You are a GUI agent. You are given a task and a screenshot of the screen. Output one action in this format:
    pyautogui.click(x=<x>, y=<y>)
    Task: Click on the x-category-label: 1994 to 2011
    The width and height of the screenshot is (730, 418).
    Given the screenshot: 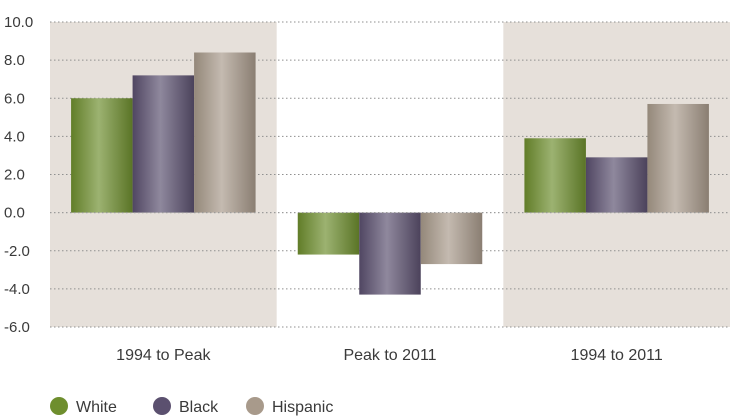 What is the action you would take?
    pyautogui.click(x=617, y=355)
    